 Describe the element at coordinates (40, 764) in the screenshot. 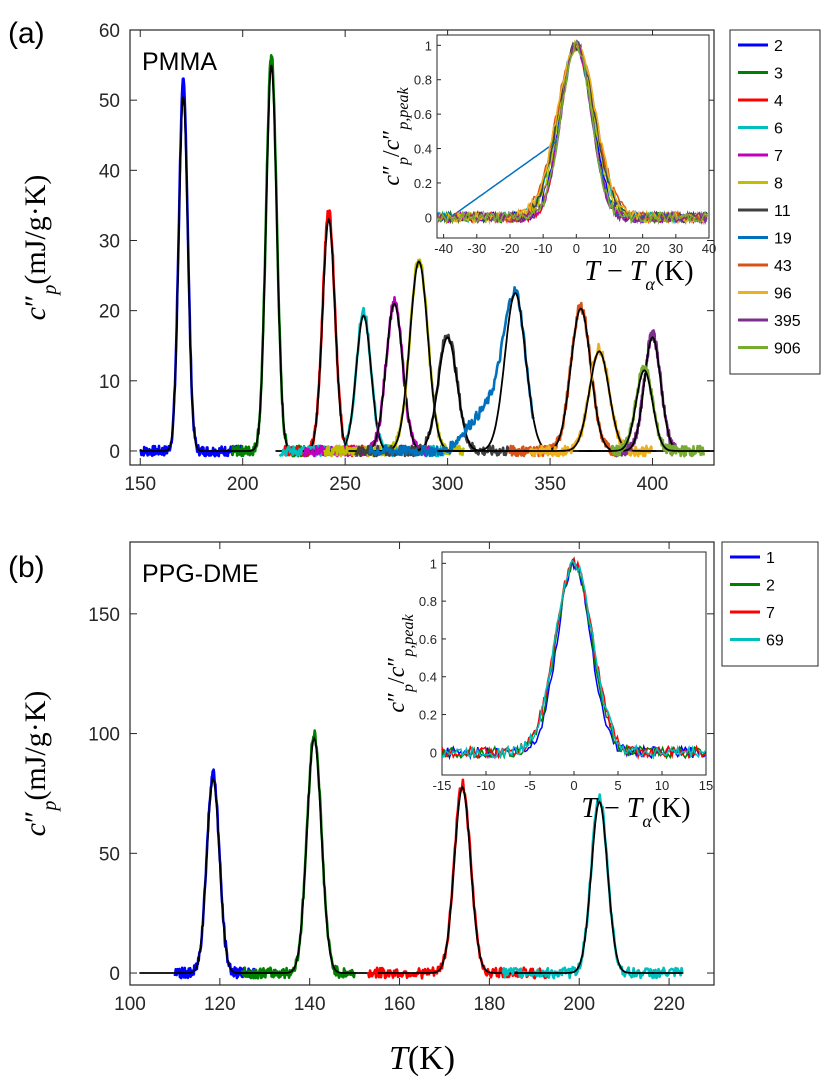

I see `b-ylabel: c″p(mJ/g·K)` at that location.